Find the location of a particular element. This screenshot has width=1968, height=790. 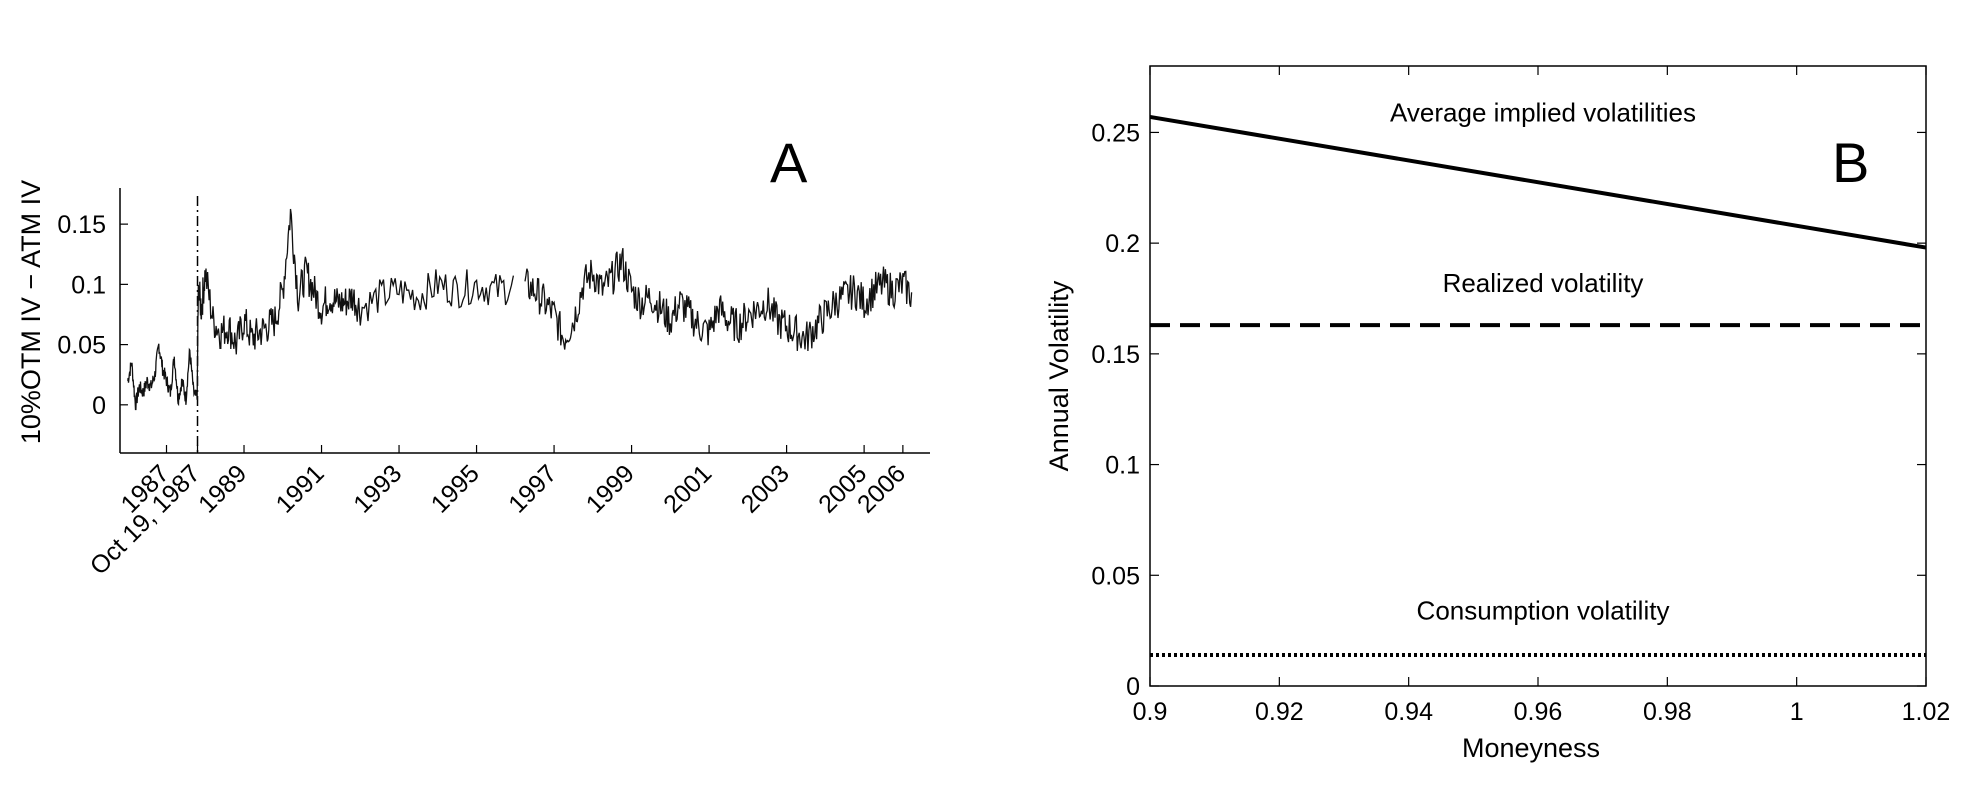

panel-a-axes is located at coordinates (524, 321).